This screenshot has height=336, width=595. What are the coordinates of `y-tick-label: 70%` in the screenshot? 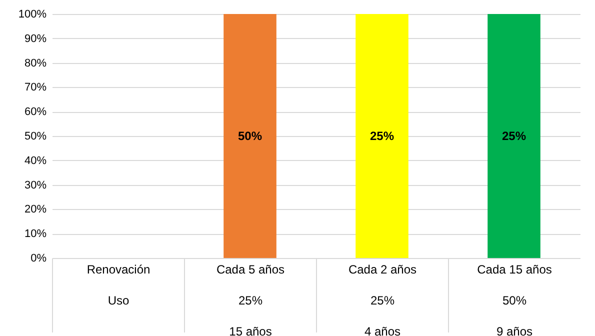 It's located at (35, 88).